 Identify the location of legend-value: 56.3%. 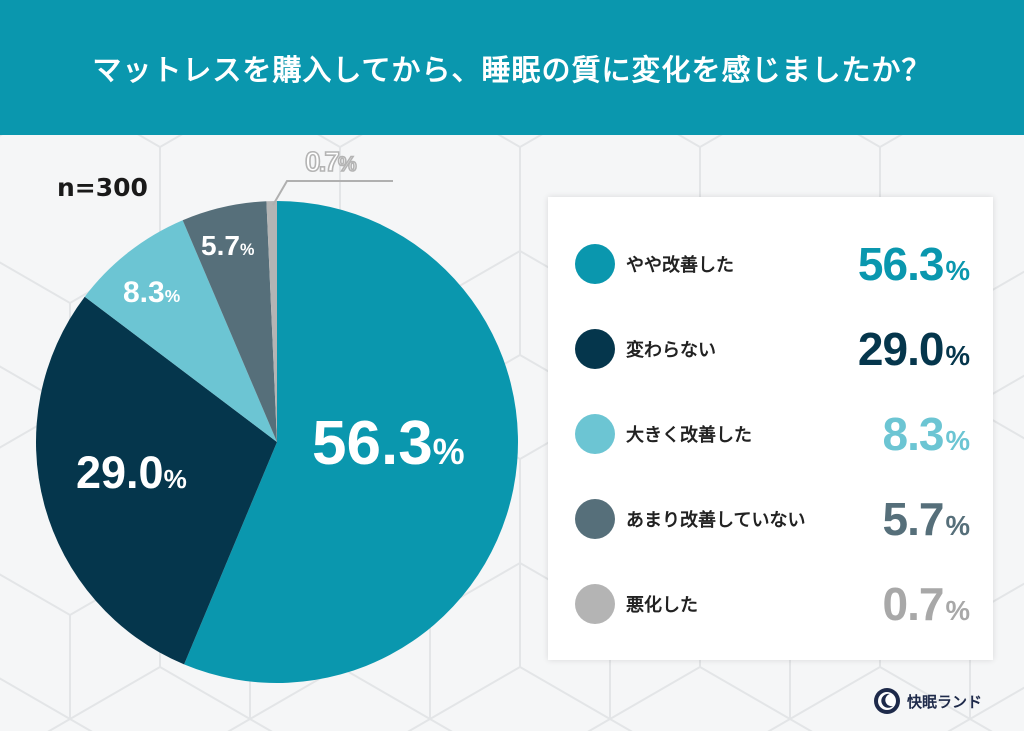
(913, 264).